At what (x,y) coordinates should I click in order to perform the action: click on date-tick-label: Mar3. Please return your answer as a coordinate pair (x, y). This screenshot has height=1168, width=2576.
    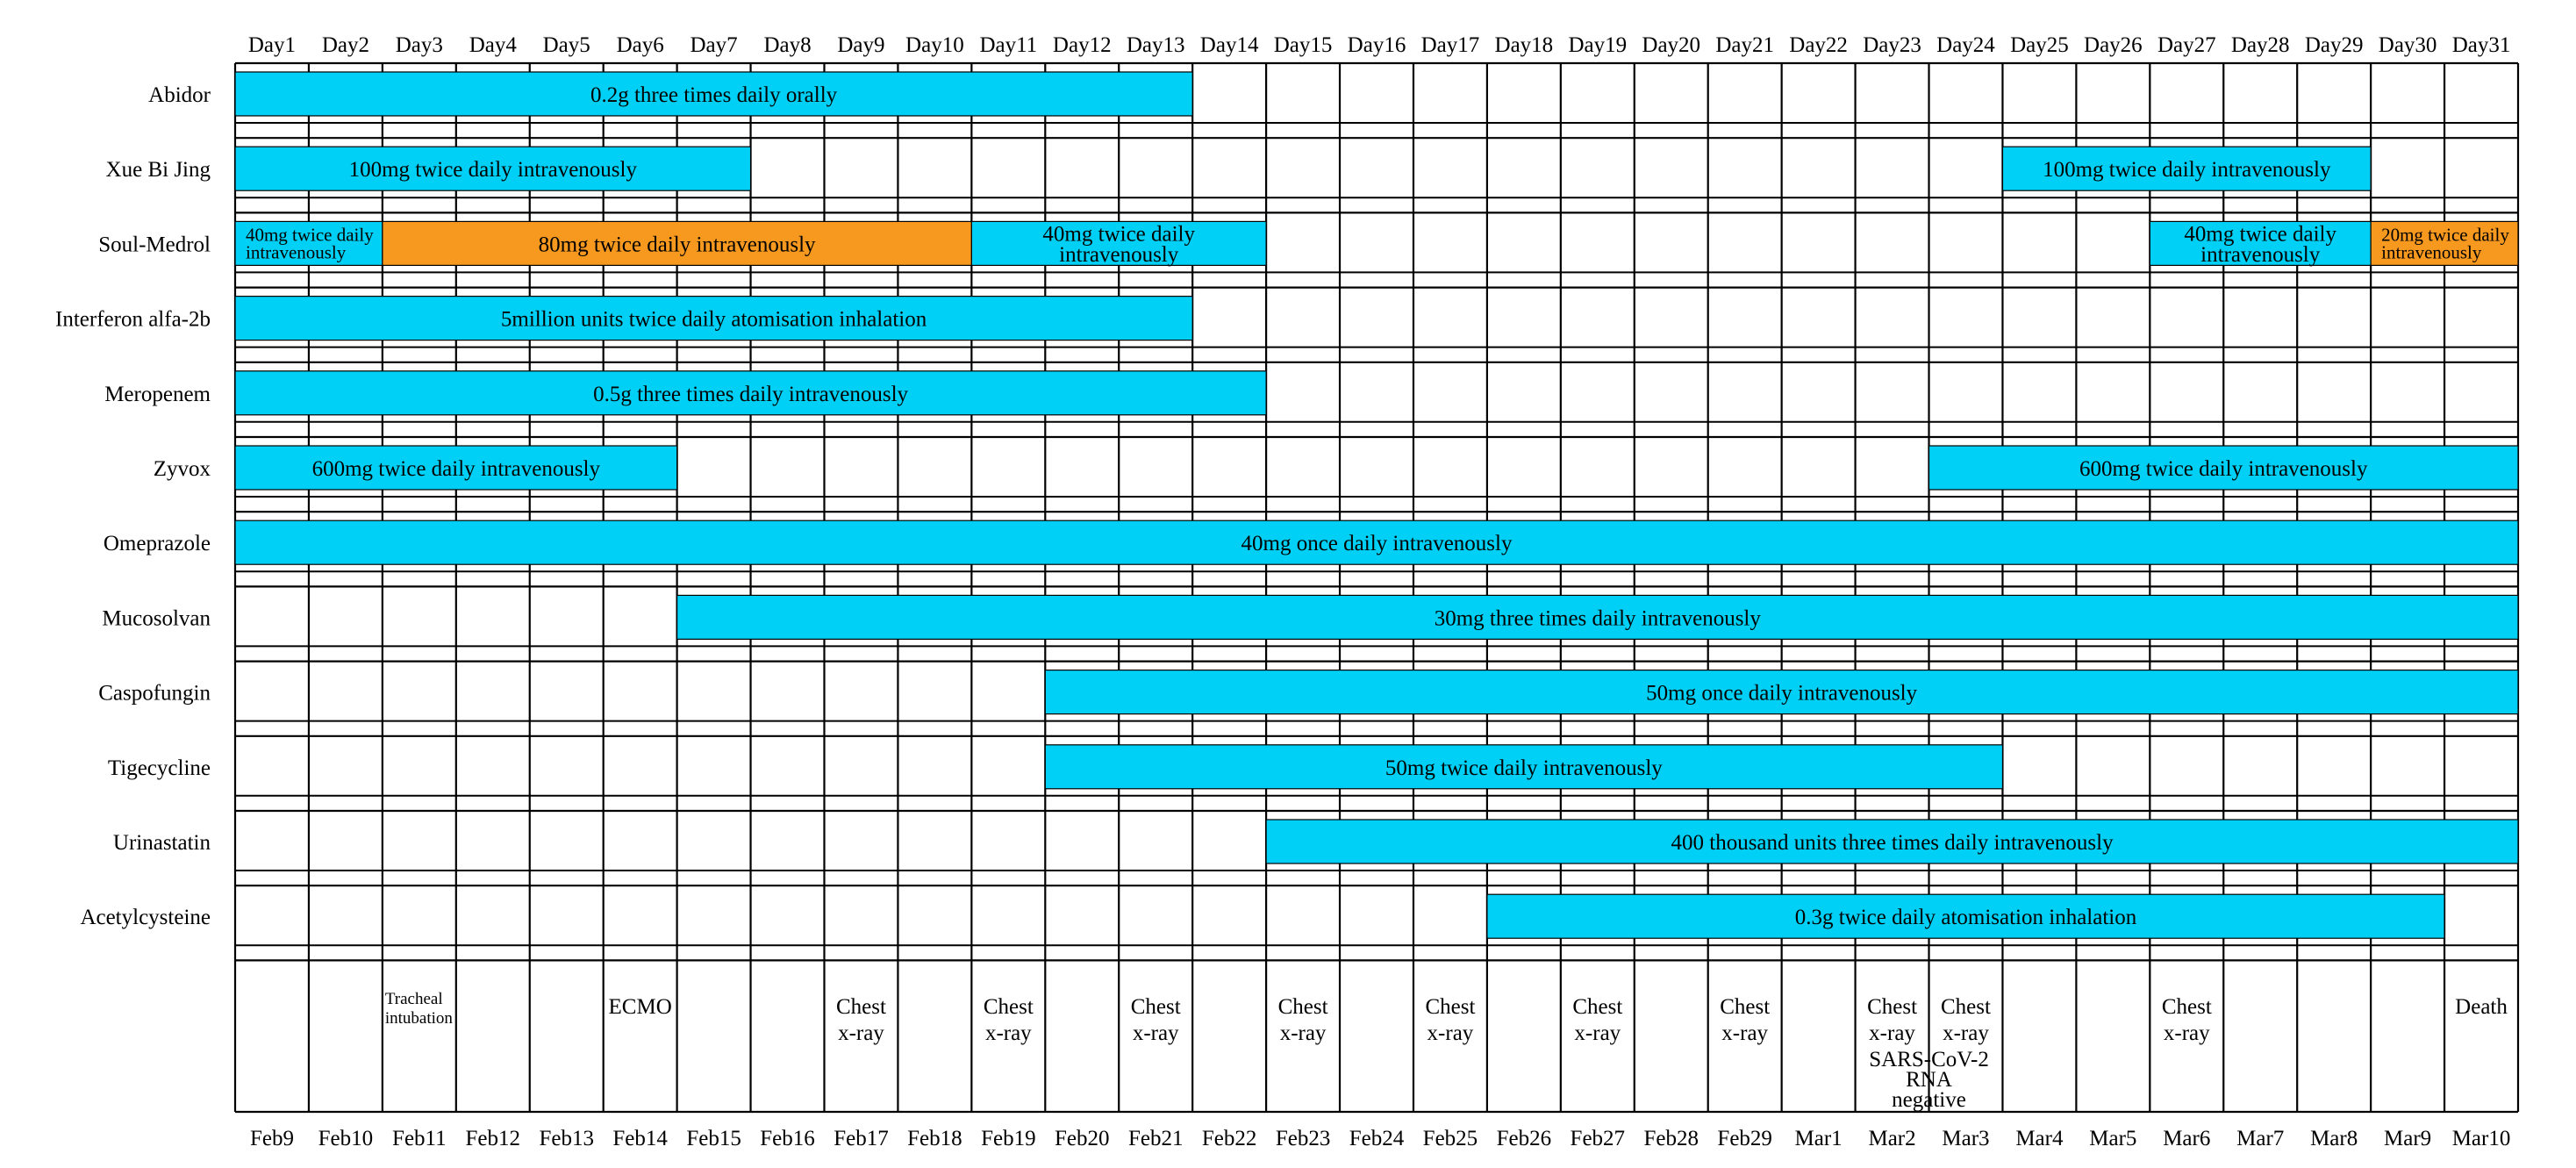
    Looking at the image, I should click on (1965, 1138).